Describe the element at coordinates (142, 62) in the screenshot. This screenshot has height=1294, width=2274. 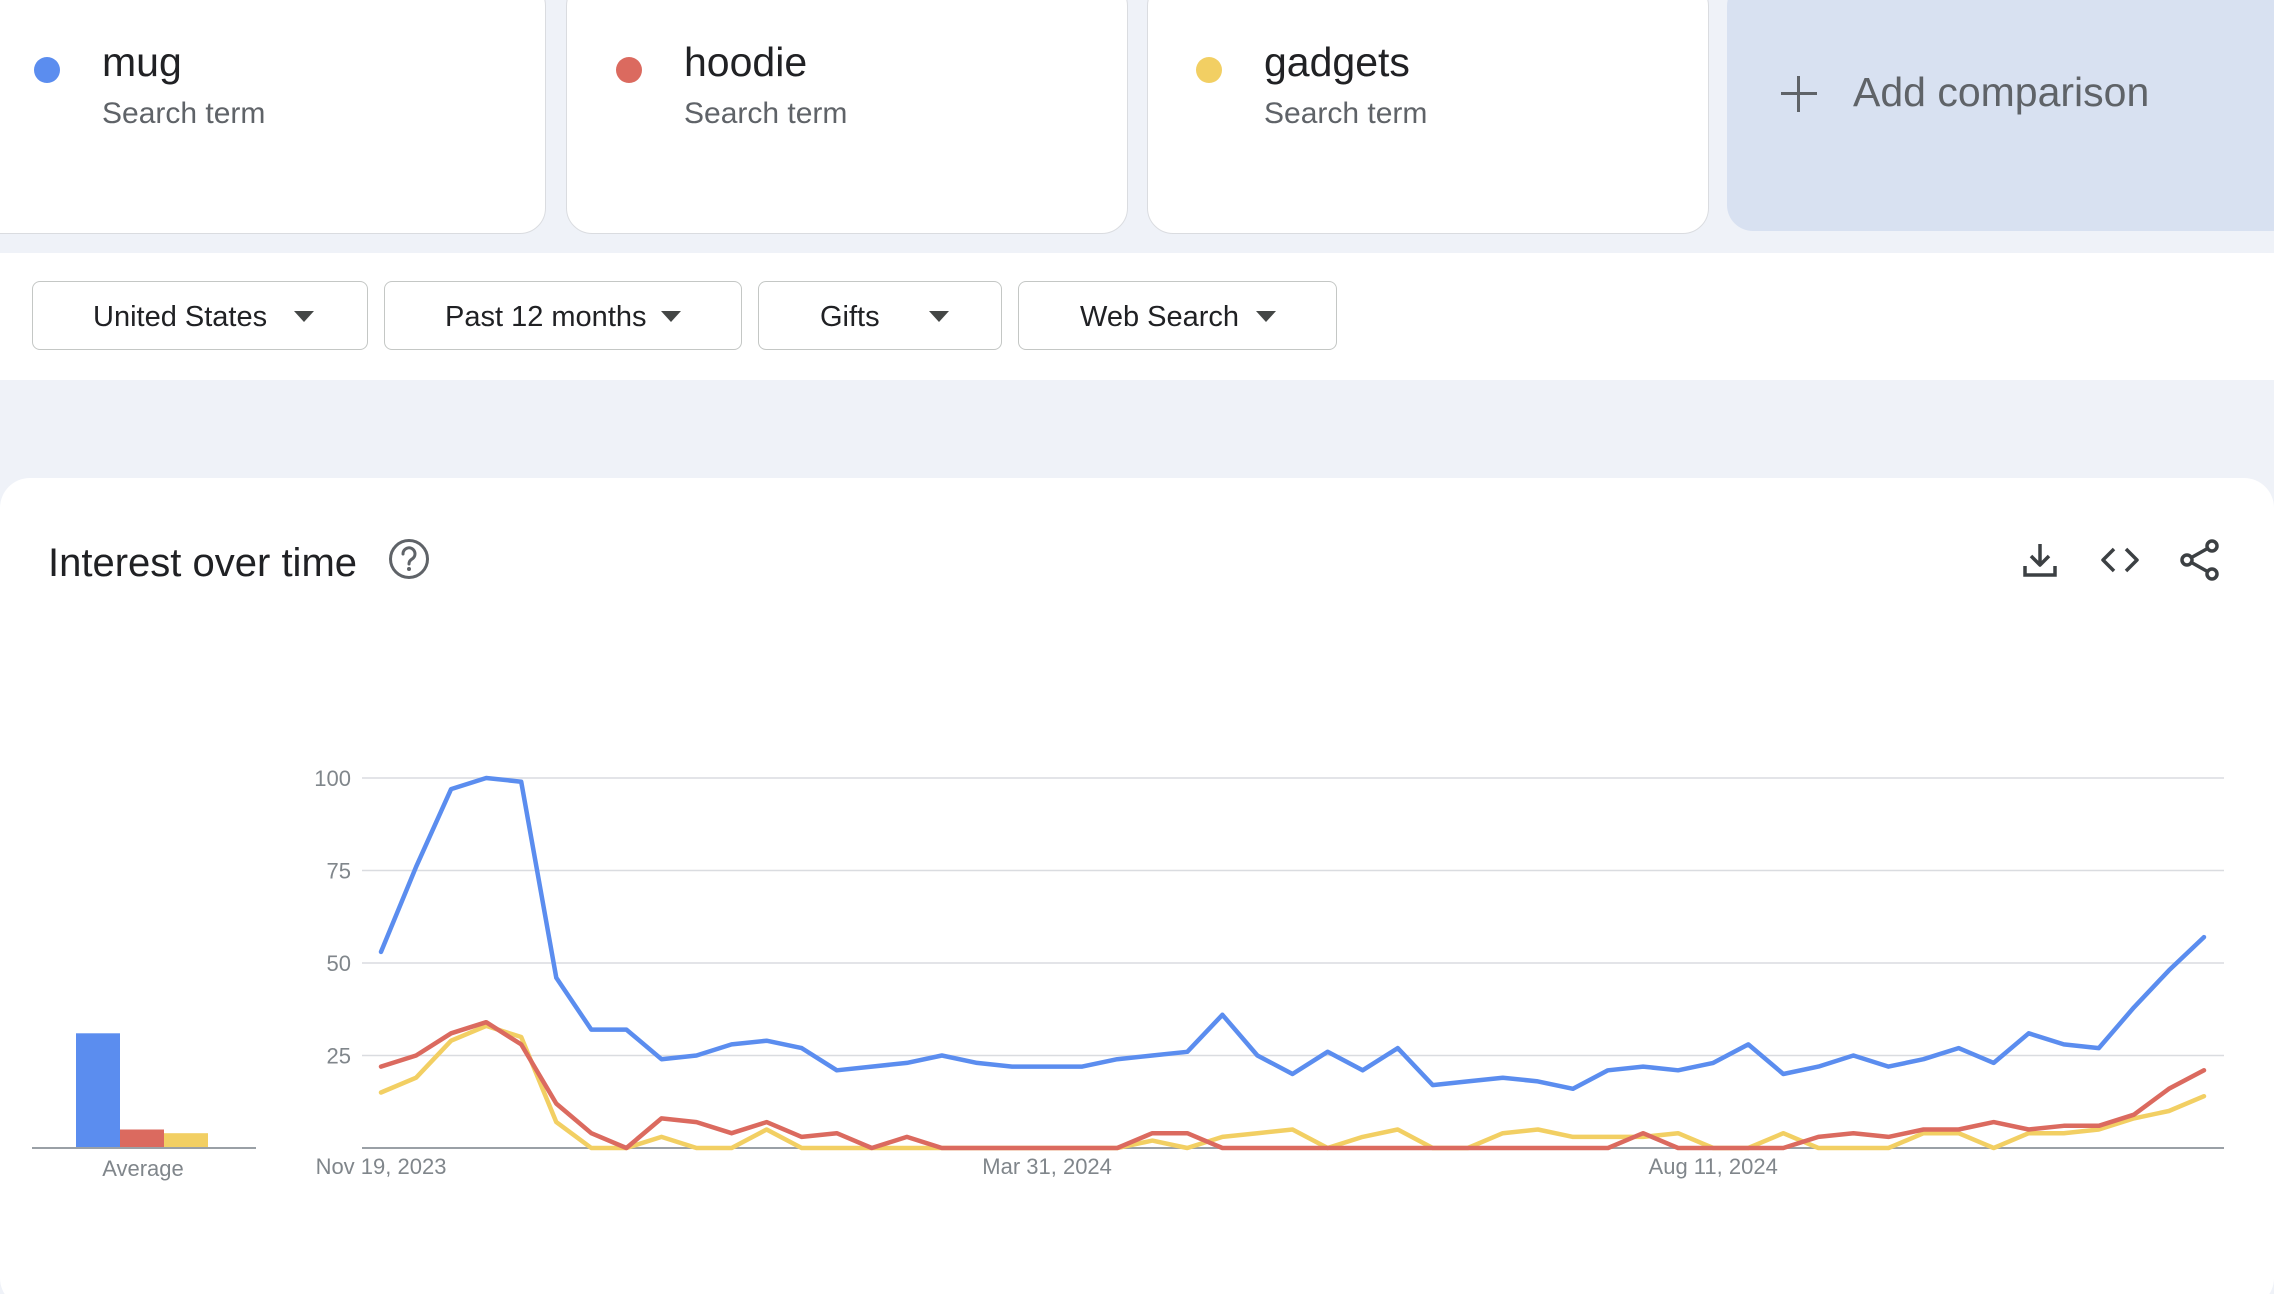
I see `term-name: mug` at that location.